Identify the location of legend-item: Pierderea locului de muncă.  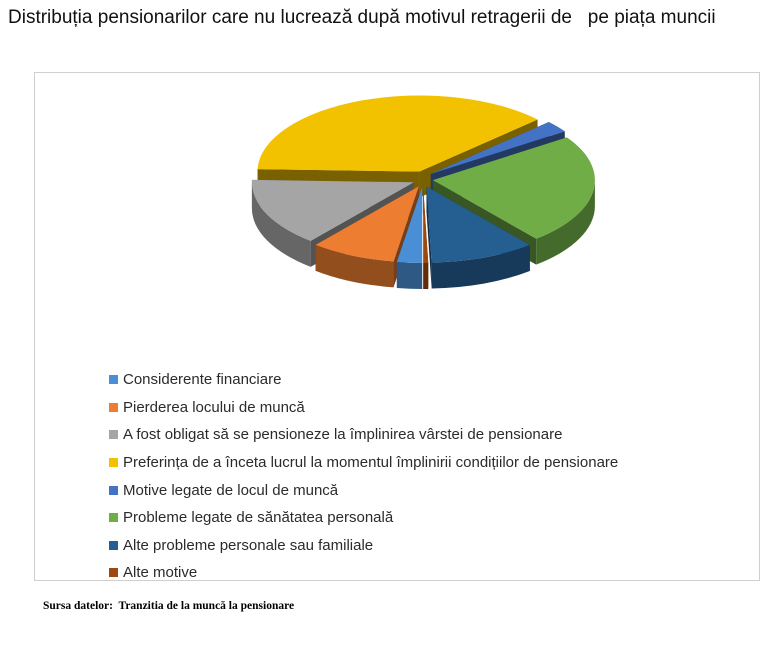
(363, 408).